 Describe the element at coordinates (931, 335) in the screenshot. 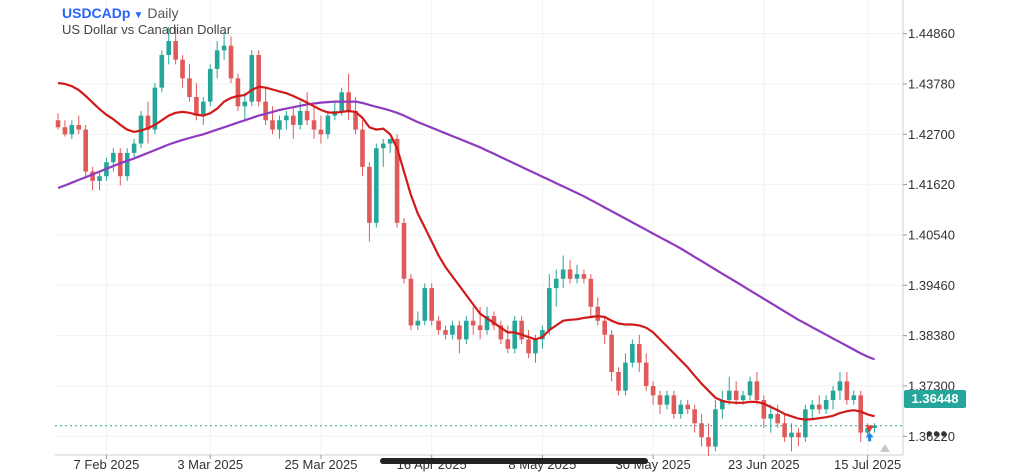

I see `y-tick-label: 1.38380` at that location.